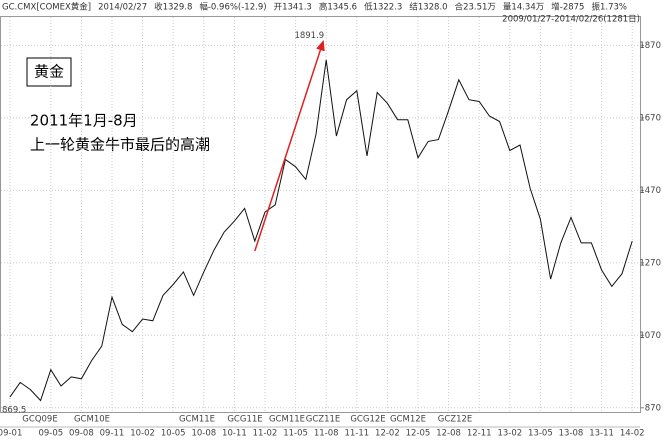  What do you see at coordinates (383, 7) in the screenshot?
I see `header-item: 低1322.3` at bounding box center [383, 7].